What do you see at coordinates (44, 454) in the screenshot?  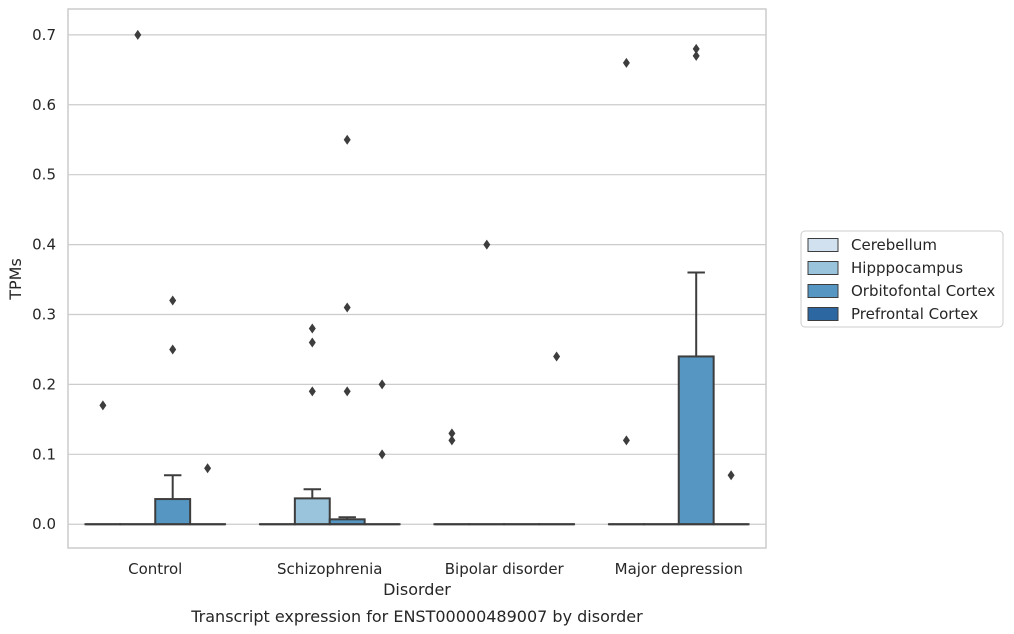 I see `y-tick-label: 0.1` at bounding box center [44, 454].